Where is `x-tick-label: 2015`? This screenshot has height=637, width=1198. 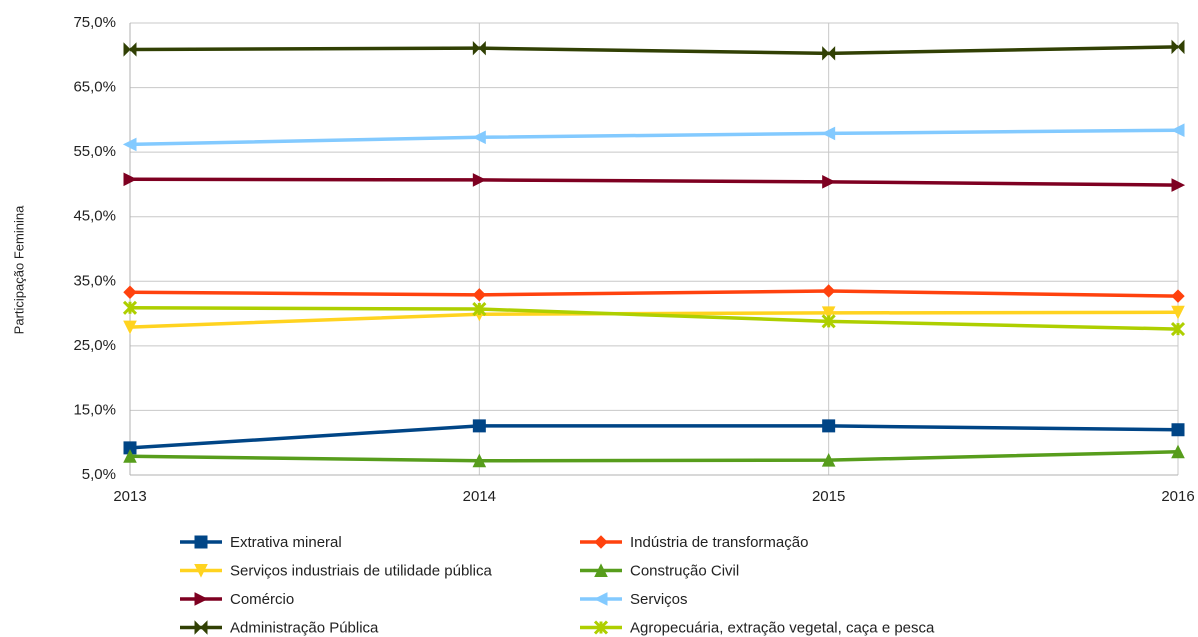 x-tick-label: 2015 is located at coordinates (828, 496).